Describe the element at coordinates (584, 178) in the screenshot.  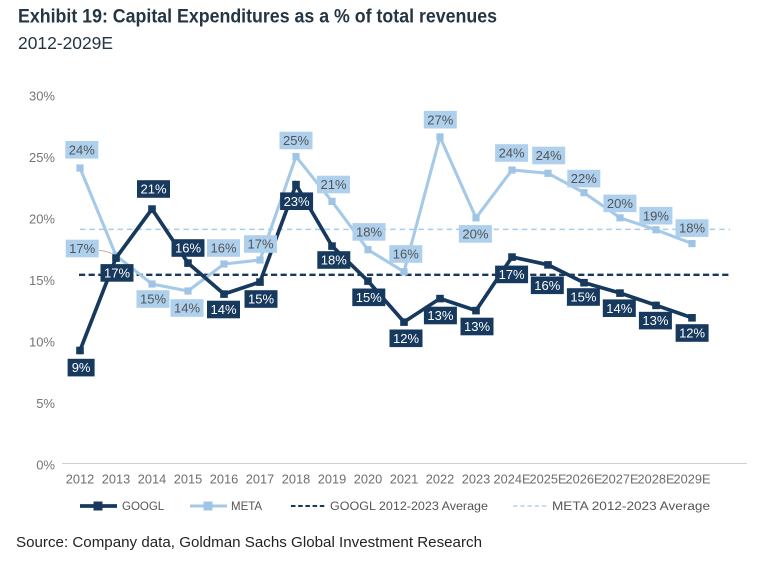
I see `svg-text: 22%` at that location.